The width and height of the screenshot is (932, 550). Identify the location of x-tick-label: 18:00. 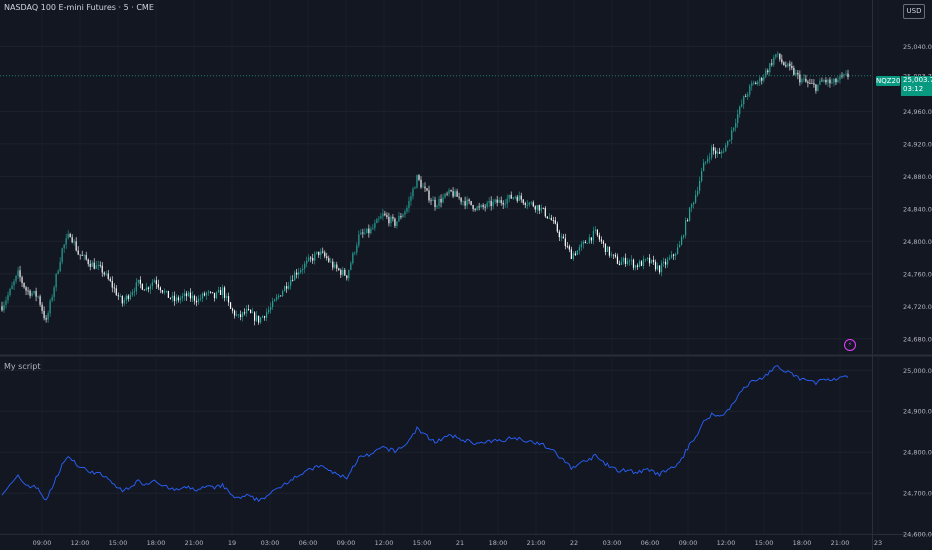
(156, 543).